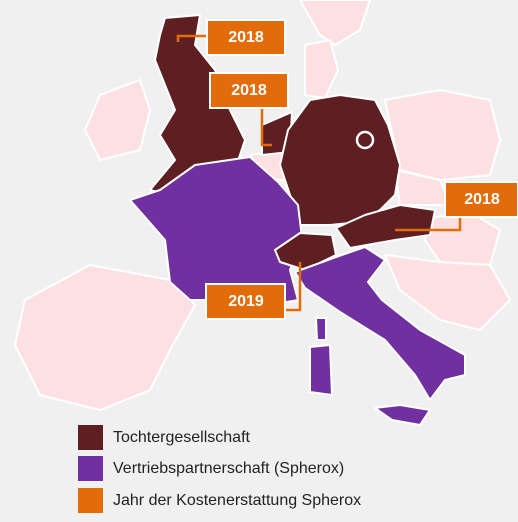 This screenshot has width=518, height=522. What do you see at coordinates (380, 323) in the screenshot?
I see `italy` at bounding box center [380, 323].